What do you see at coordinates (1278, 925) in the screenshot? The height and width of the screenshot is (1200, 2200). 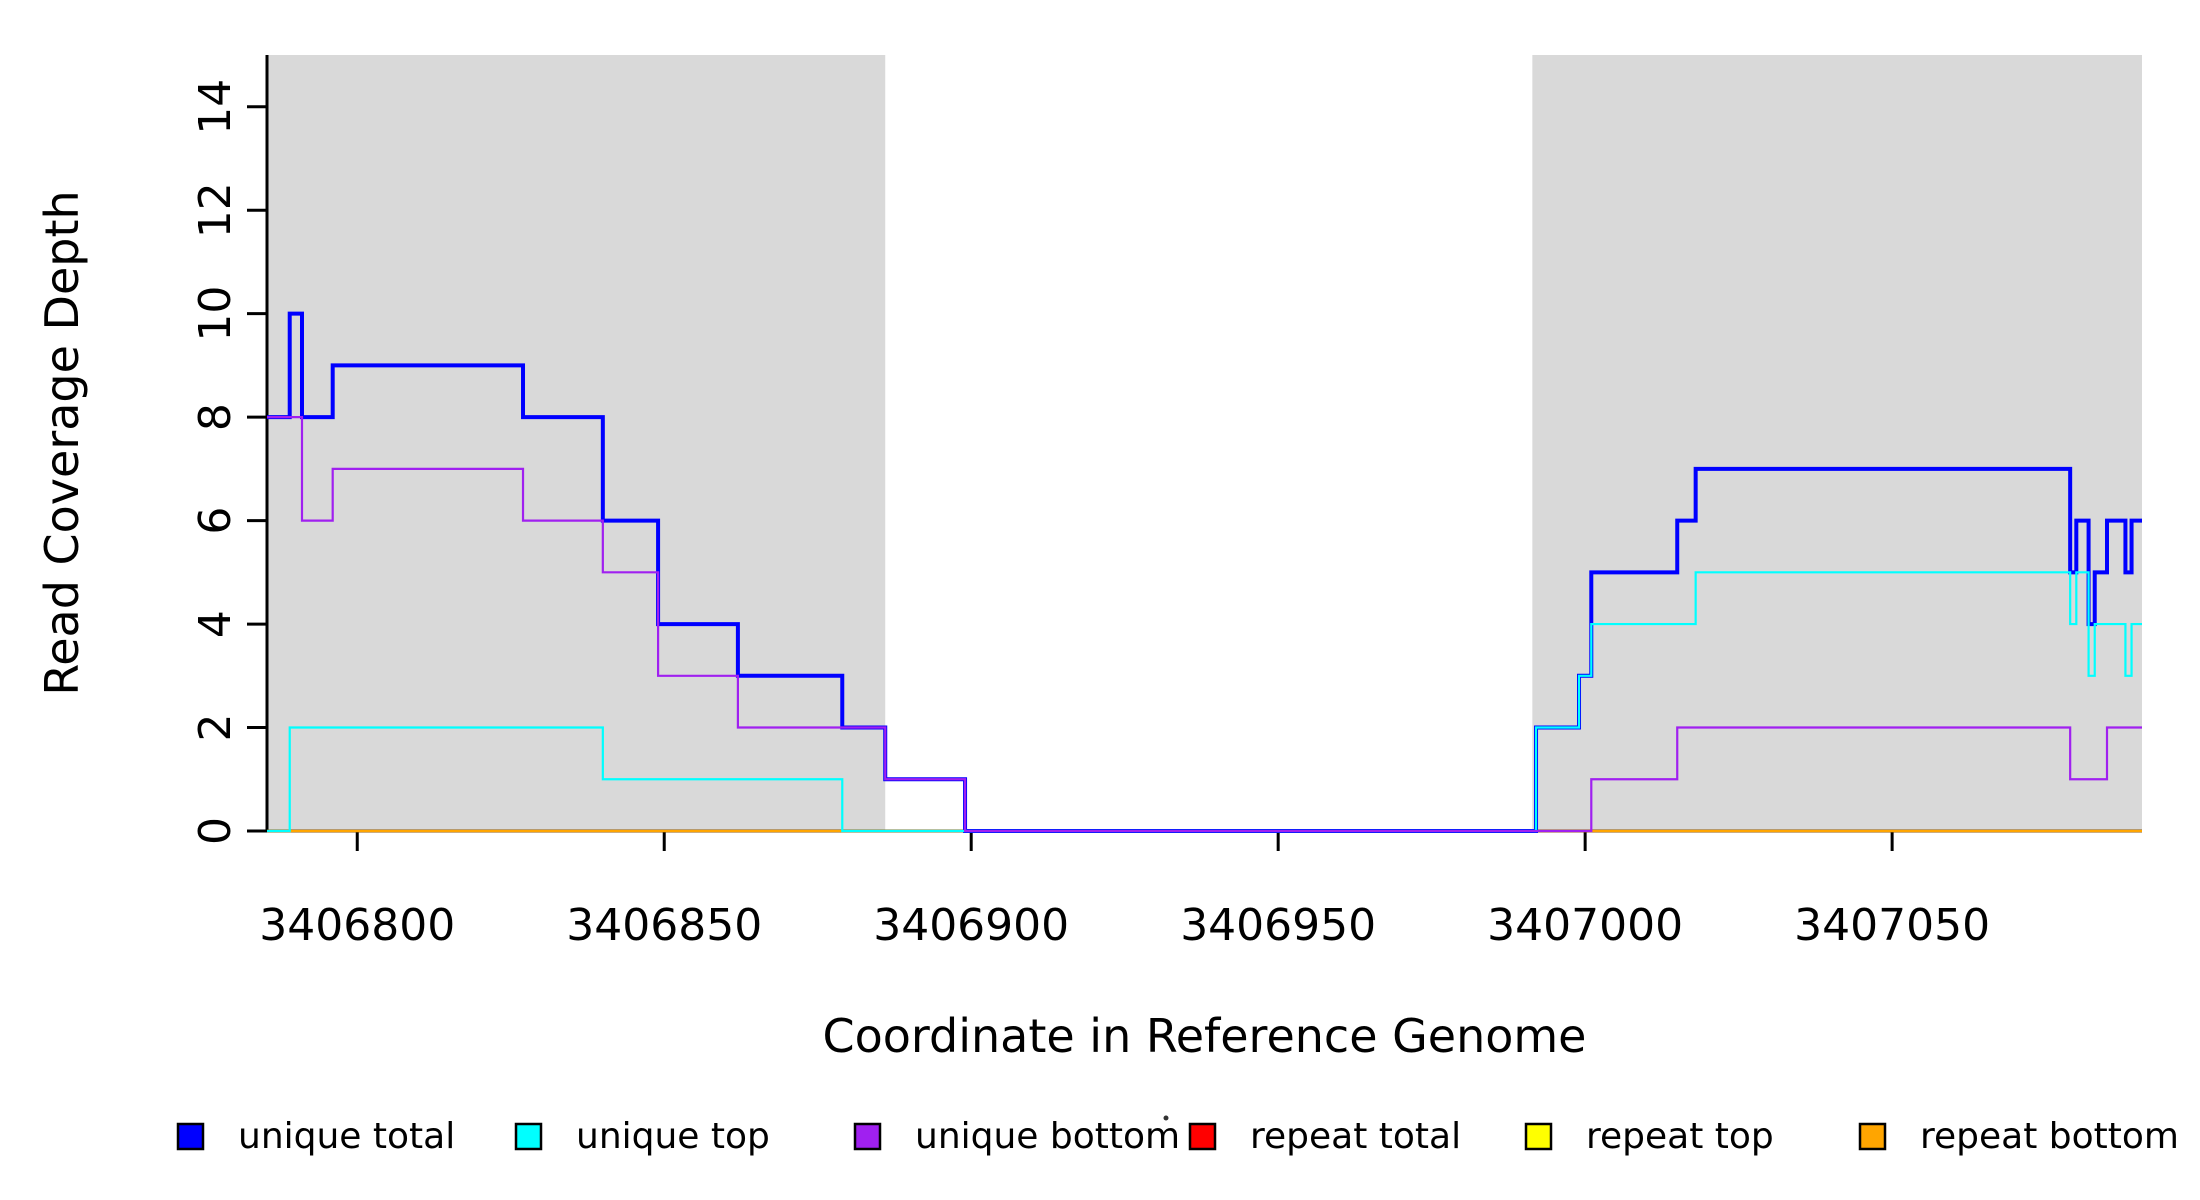 I see `x-tick-label: 3406950` at bounding box center [1278, 925].